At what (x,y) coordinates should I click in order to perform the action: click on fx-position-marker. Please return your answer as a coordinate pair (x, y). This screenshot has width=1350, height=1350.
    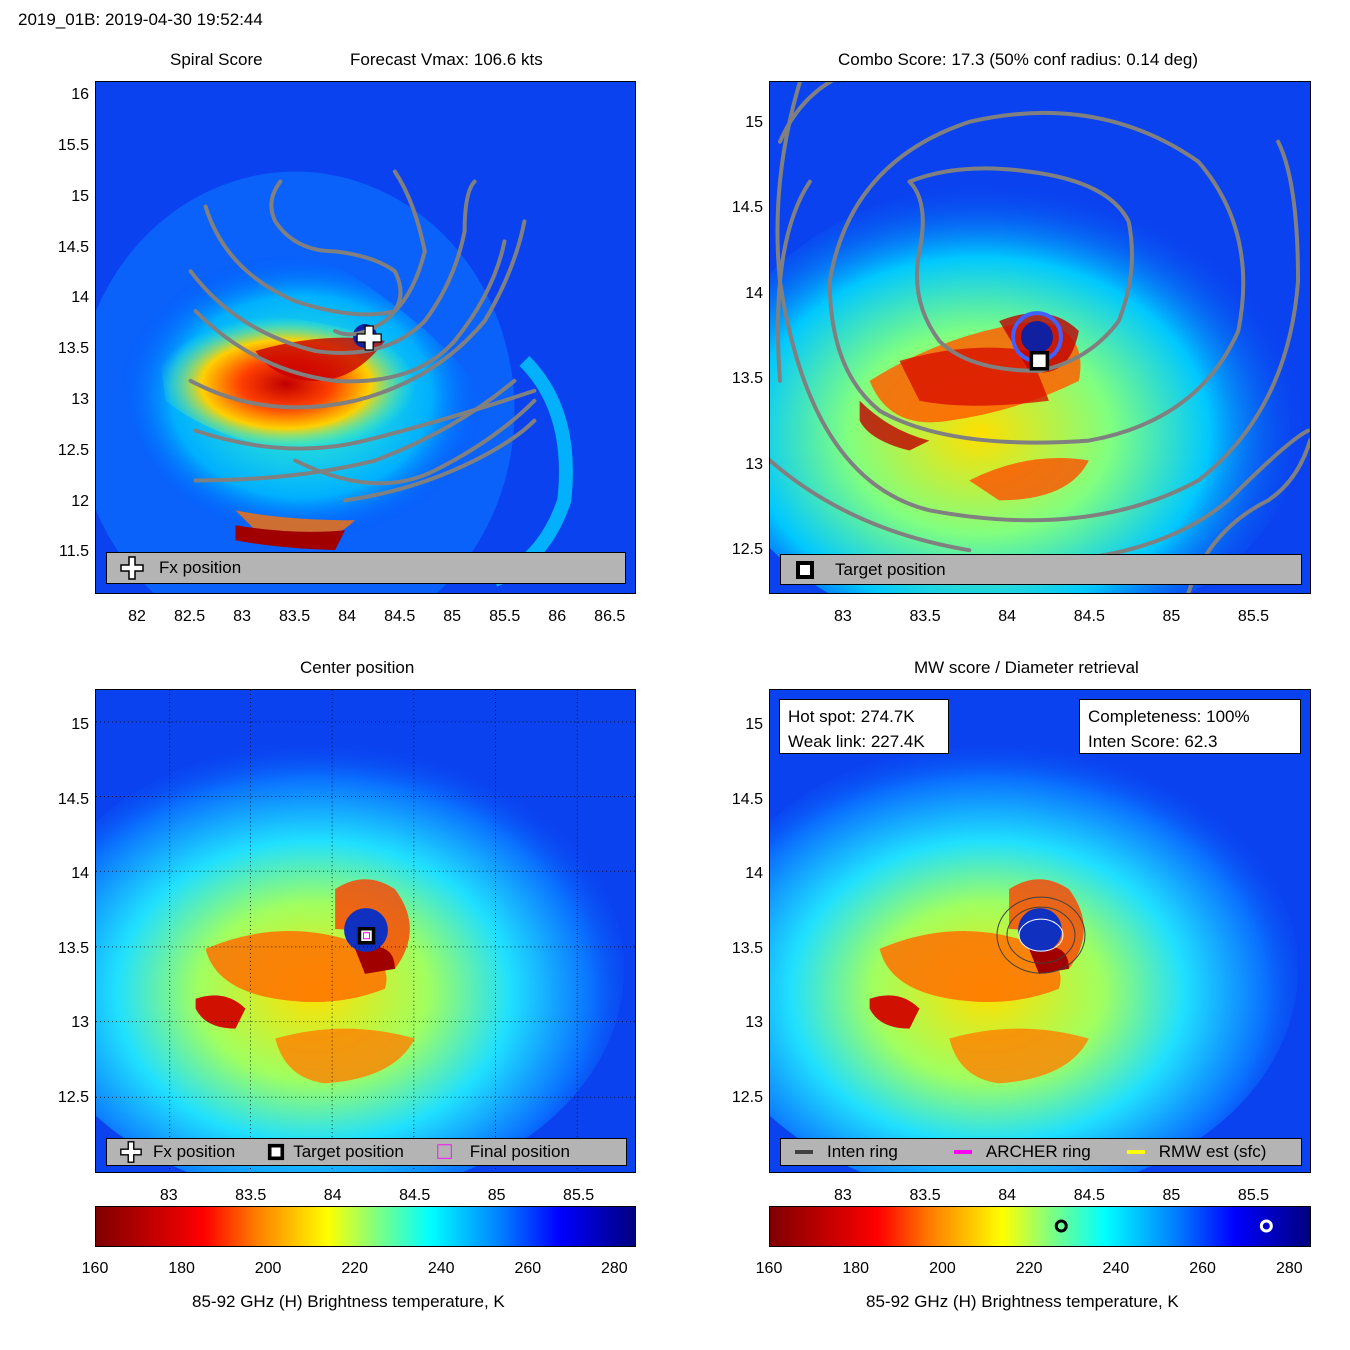
    Looking at the image, I should click on (369, 338).